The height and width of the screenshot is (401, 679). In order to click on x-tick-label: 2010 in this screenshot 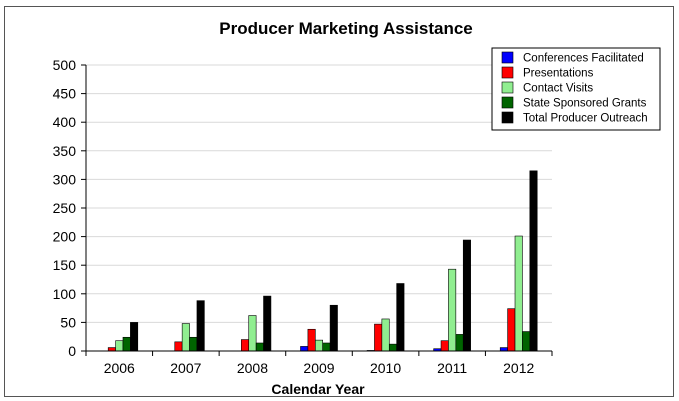, I will do `click(385, 368)`.